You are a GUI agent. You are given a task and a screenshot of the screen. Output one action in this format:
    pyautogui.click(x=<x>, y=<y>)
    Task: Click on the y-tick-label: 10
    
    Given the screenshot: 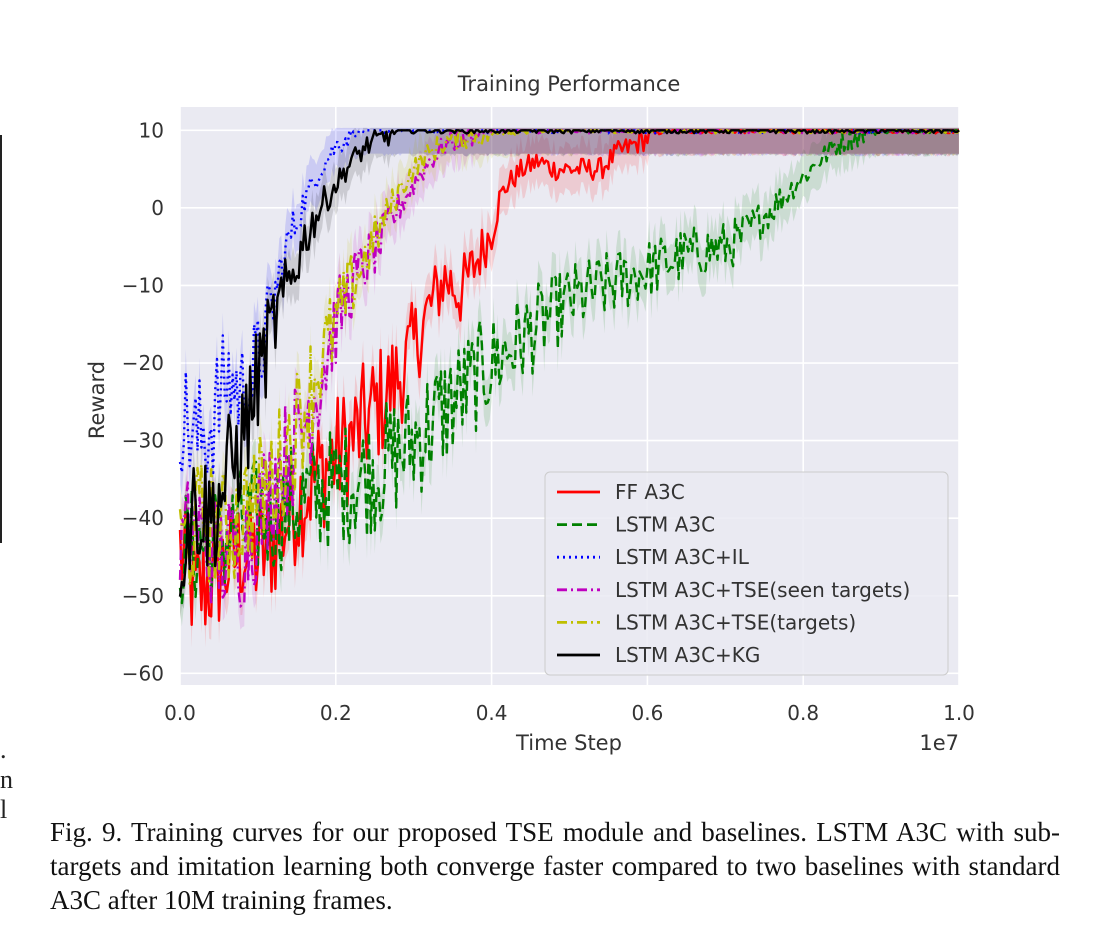 What is the action you would take?
    pyautogui.click(x=151, y=130)
    